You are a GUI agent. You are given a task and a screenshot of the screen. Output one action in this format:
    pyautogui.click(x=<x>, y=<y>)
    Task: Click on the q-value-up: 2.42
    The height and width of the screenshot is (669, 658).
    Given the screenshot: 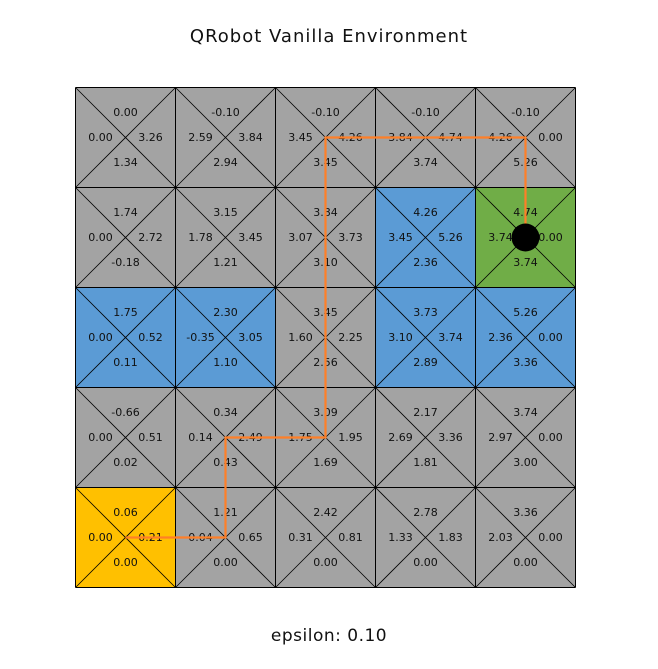 What is the action you would take?
    pyautogui.click(x=325, y=512)
    